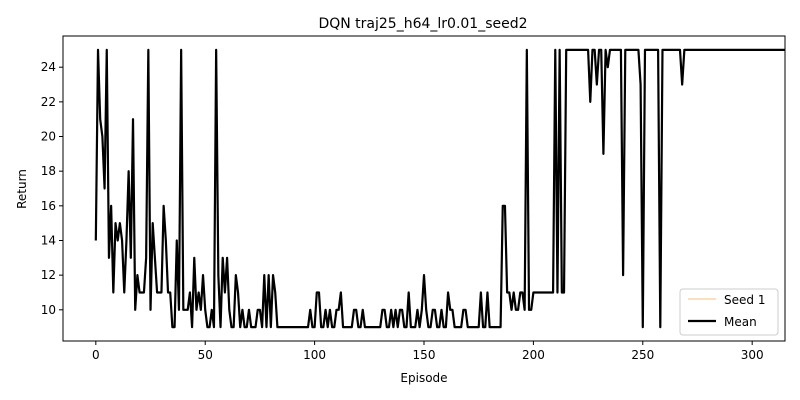 This screenshot has height=400, width=800. Describe the element at coordinates (422, 24) in the screenshot. I see `chart-title: DQN traj25_h64_lr0.01_seed2` at that location.